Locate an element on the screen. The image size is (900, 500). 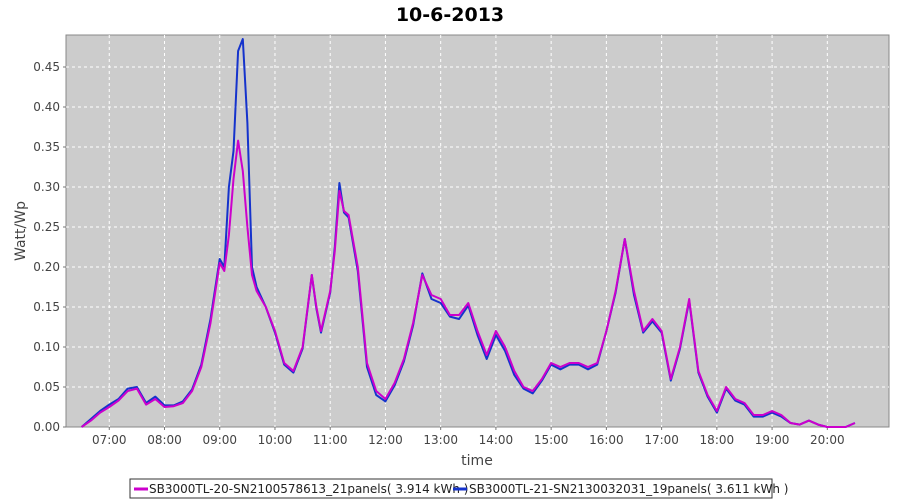
x-tick-label: 09:00 is located at coordinates (219, 440).